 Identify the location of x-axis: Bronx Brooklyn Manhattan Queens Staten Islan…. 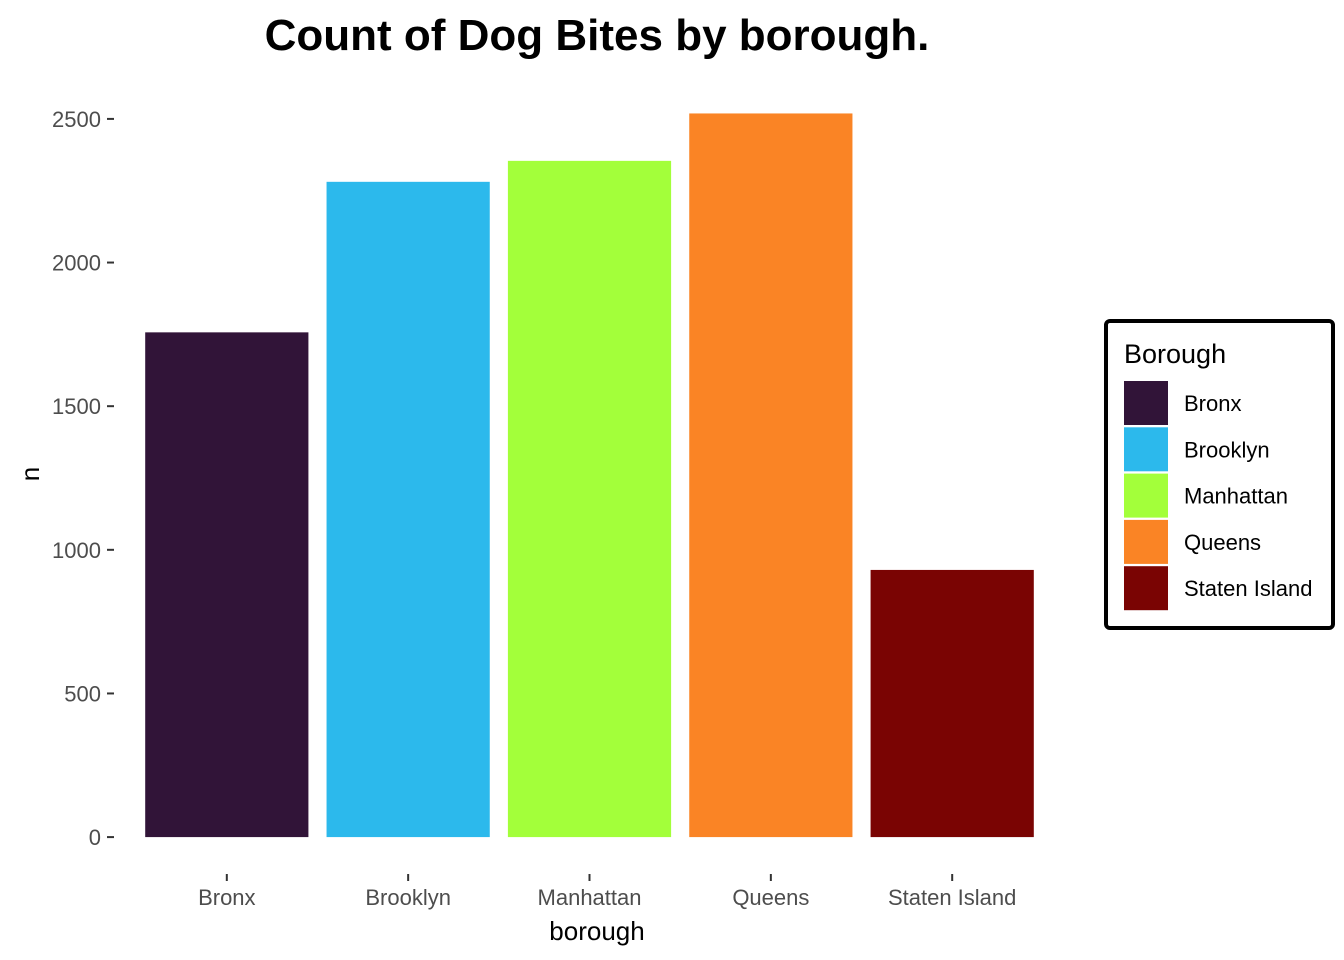
(607, 892).